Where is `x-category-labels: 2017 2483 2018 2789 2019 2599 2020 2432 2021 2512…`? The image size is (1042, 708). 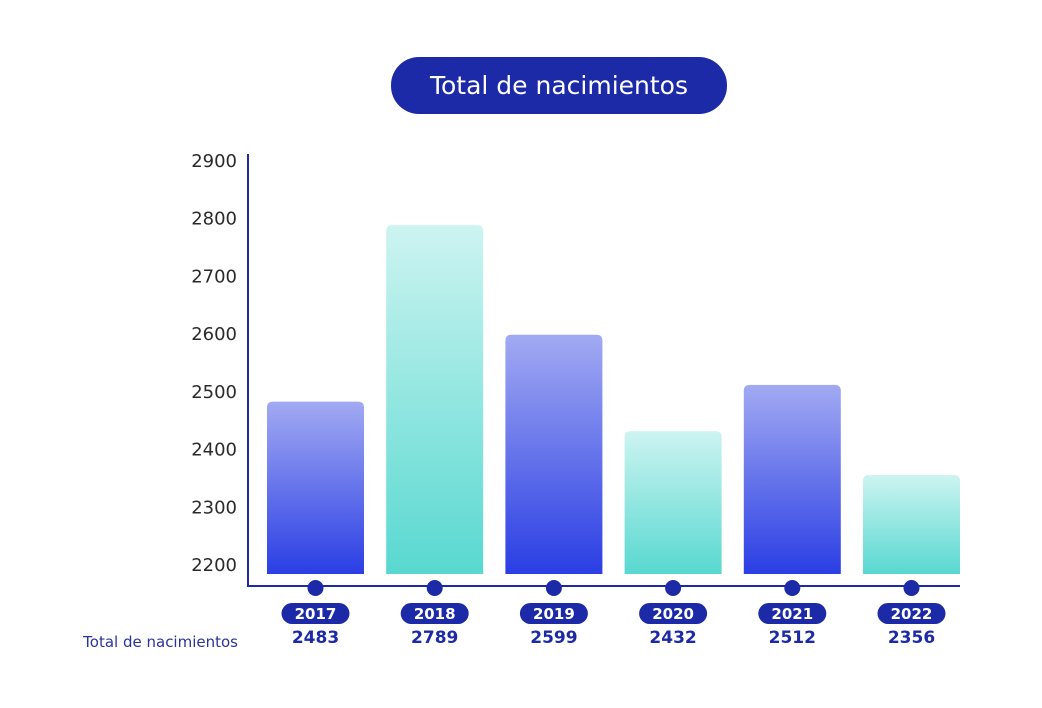
x-category-labels: 2017 2483 2018 2789 2019 2599 2020 2432 2021 2512… is located at coordinates (613, 614).